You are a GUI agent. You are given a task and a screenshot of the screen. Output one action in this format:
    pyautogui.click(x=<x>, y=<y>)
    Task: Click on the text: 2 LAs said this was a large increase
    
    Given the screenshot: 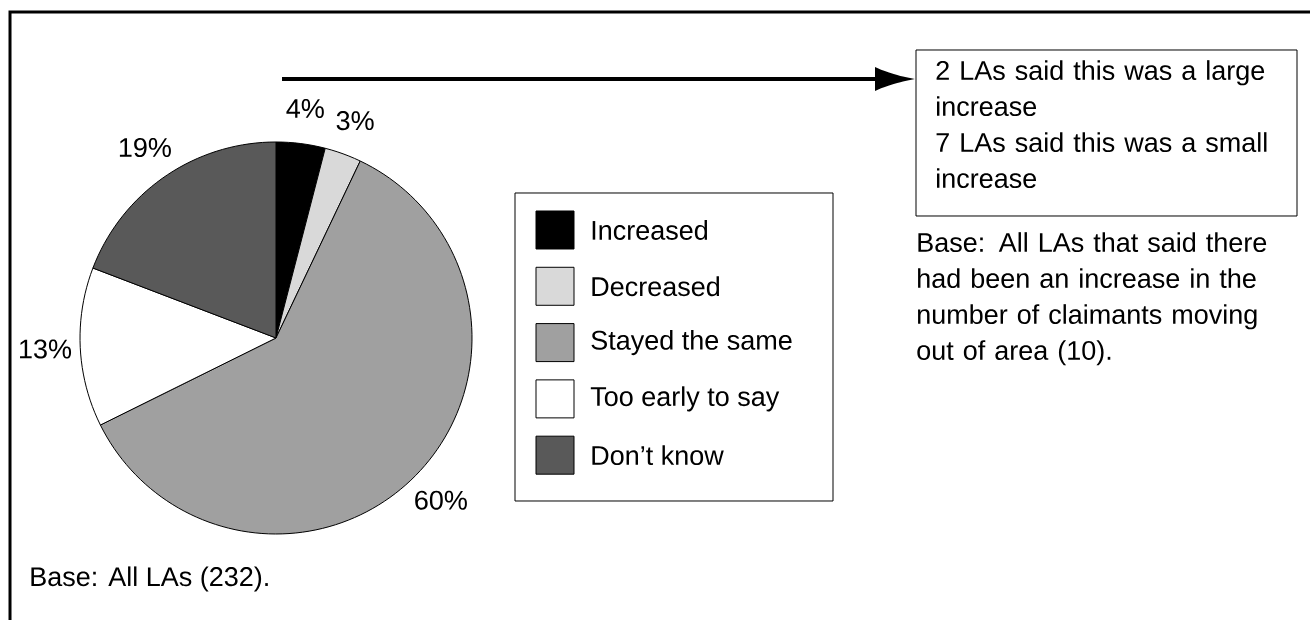 What is the action you would take?
    pyautogui.click(x=1100, y=88)
    